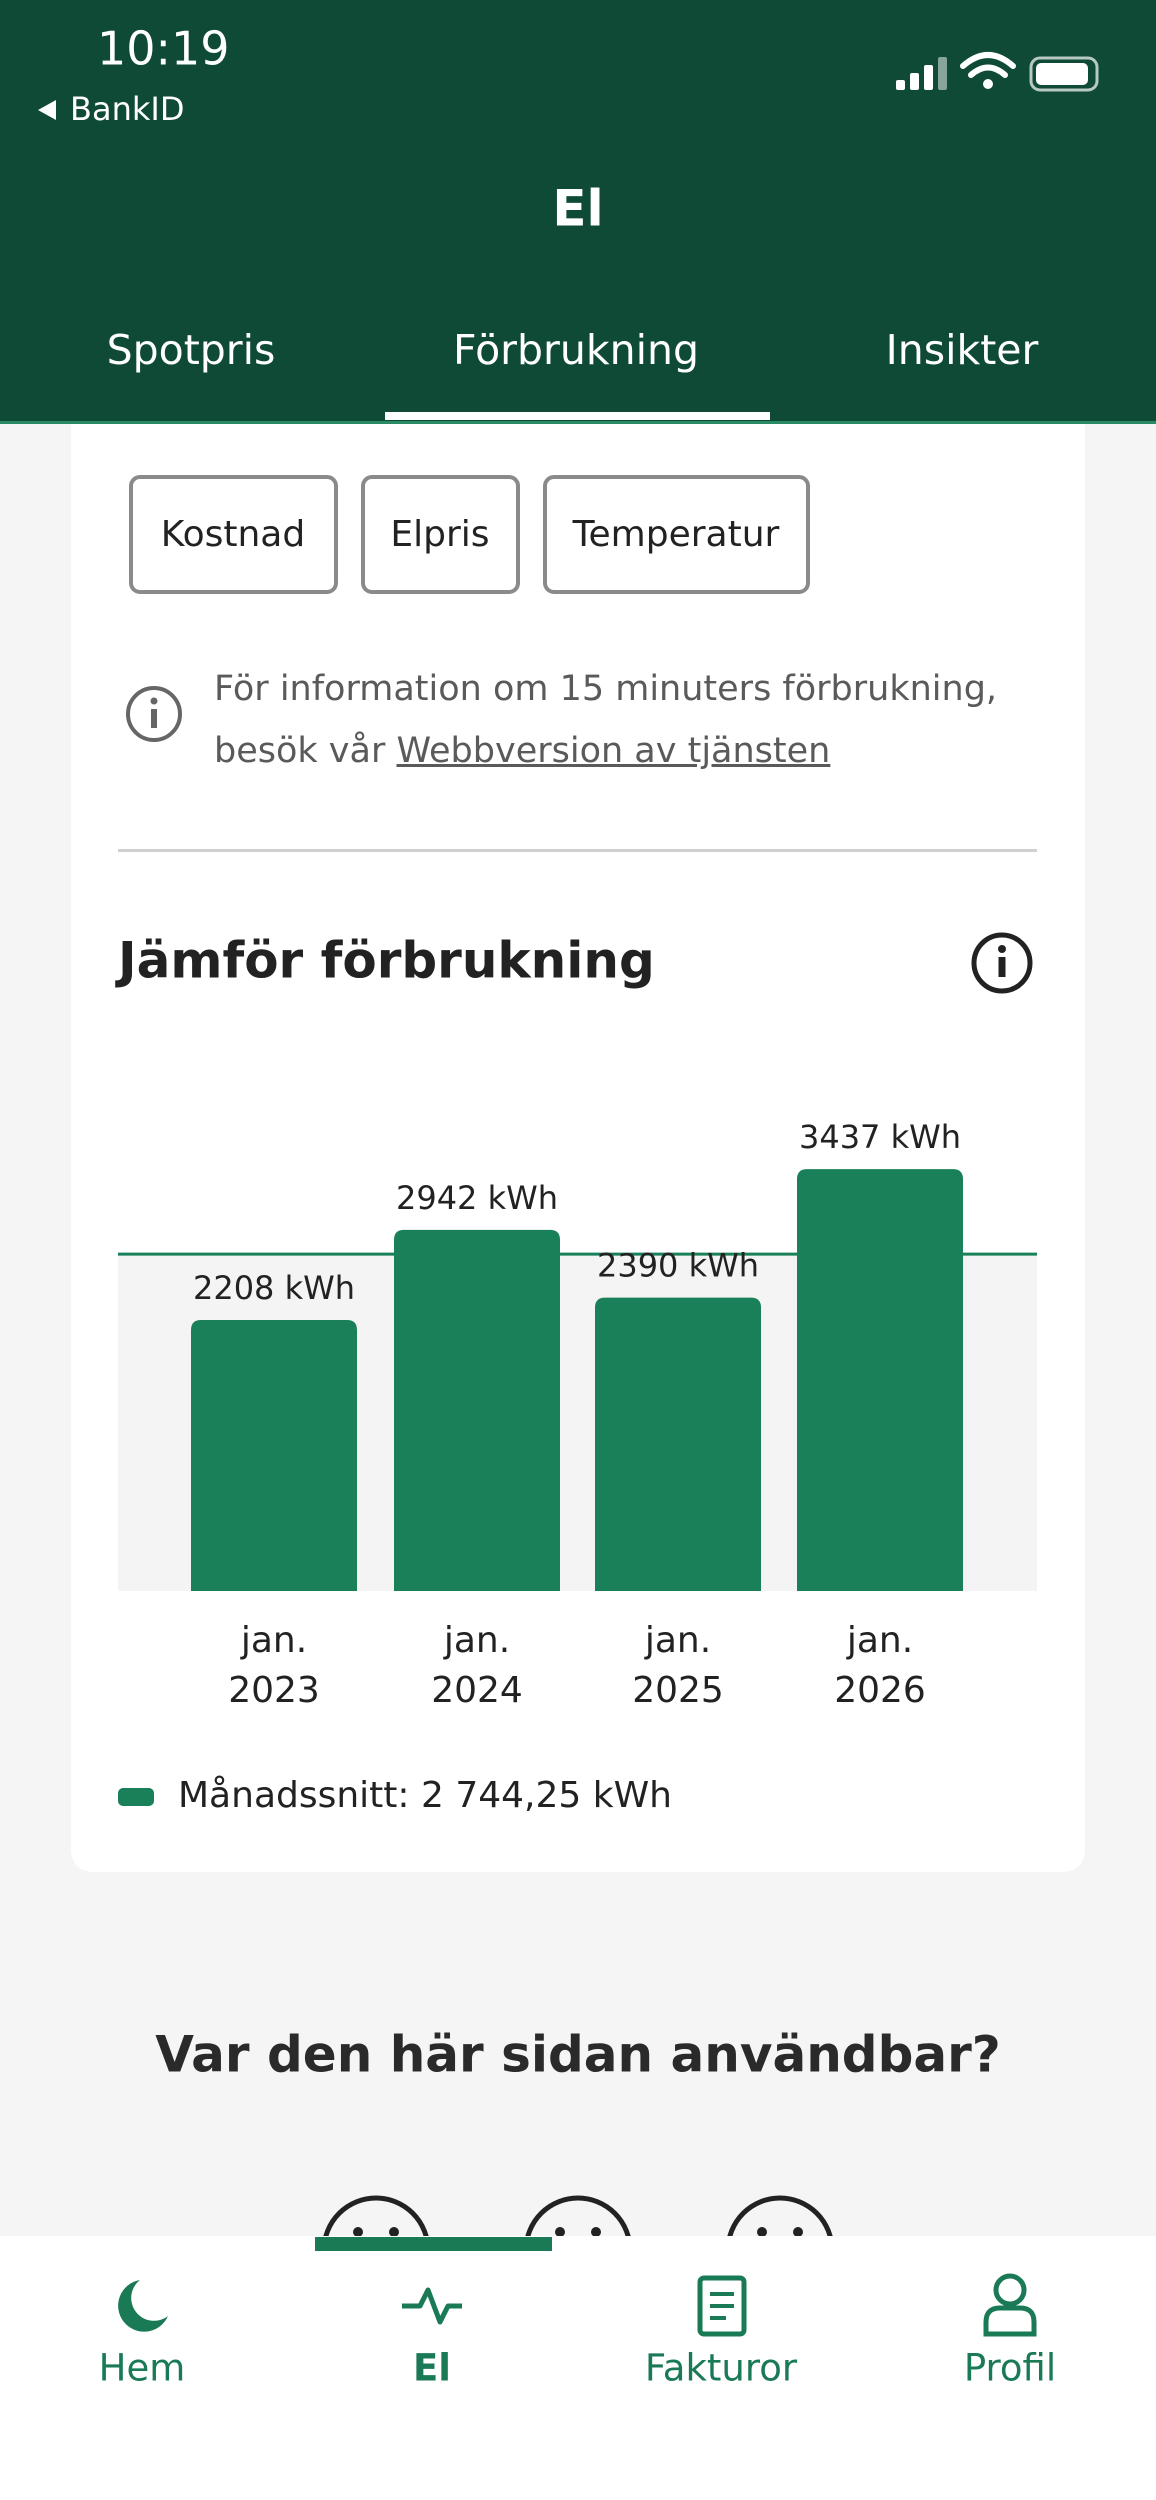 This screenshot has height=2500, width=1156. I want to click on page-title: El, so click(577, 209).